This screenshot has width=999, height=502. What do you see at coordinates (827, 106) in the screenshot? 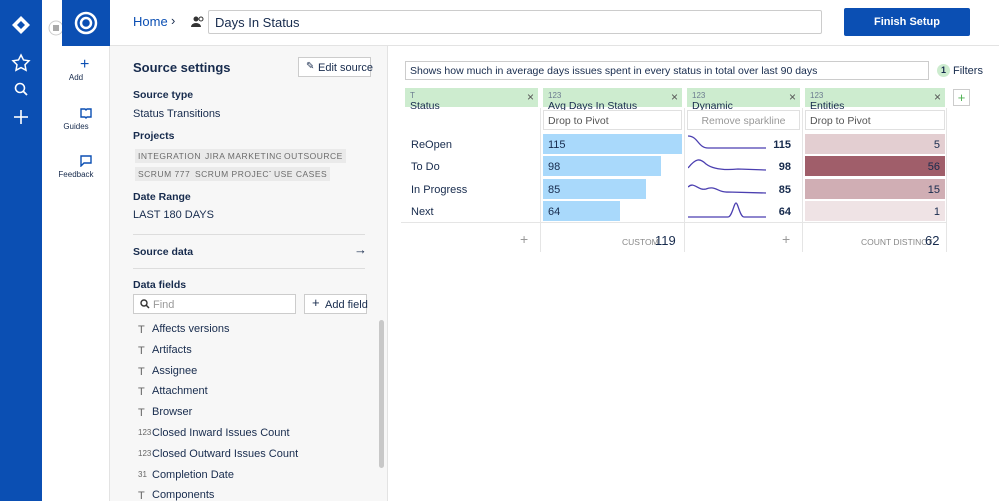
I see `column-name: Entities` at bounding box center [827, 106].